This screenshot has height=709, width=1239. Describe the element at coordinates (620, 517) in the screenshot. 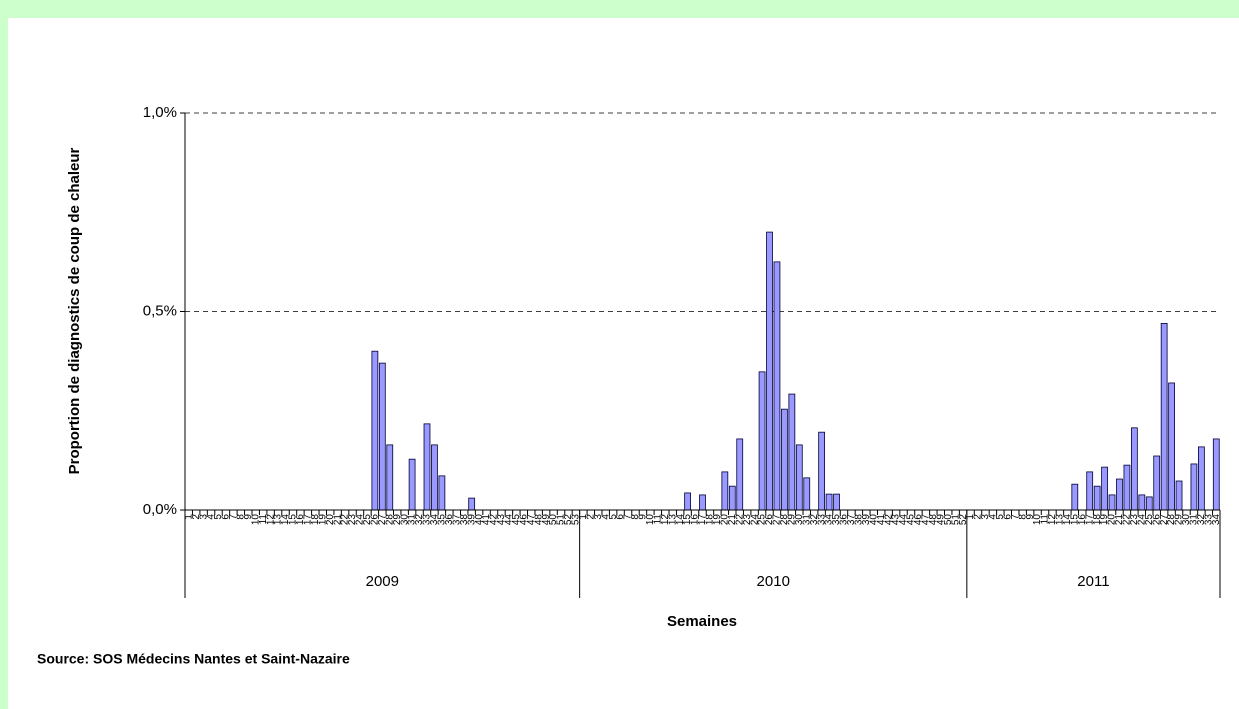

I see `x-tick-label: 6` at that location.